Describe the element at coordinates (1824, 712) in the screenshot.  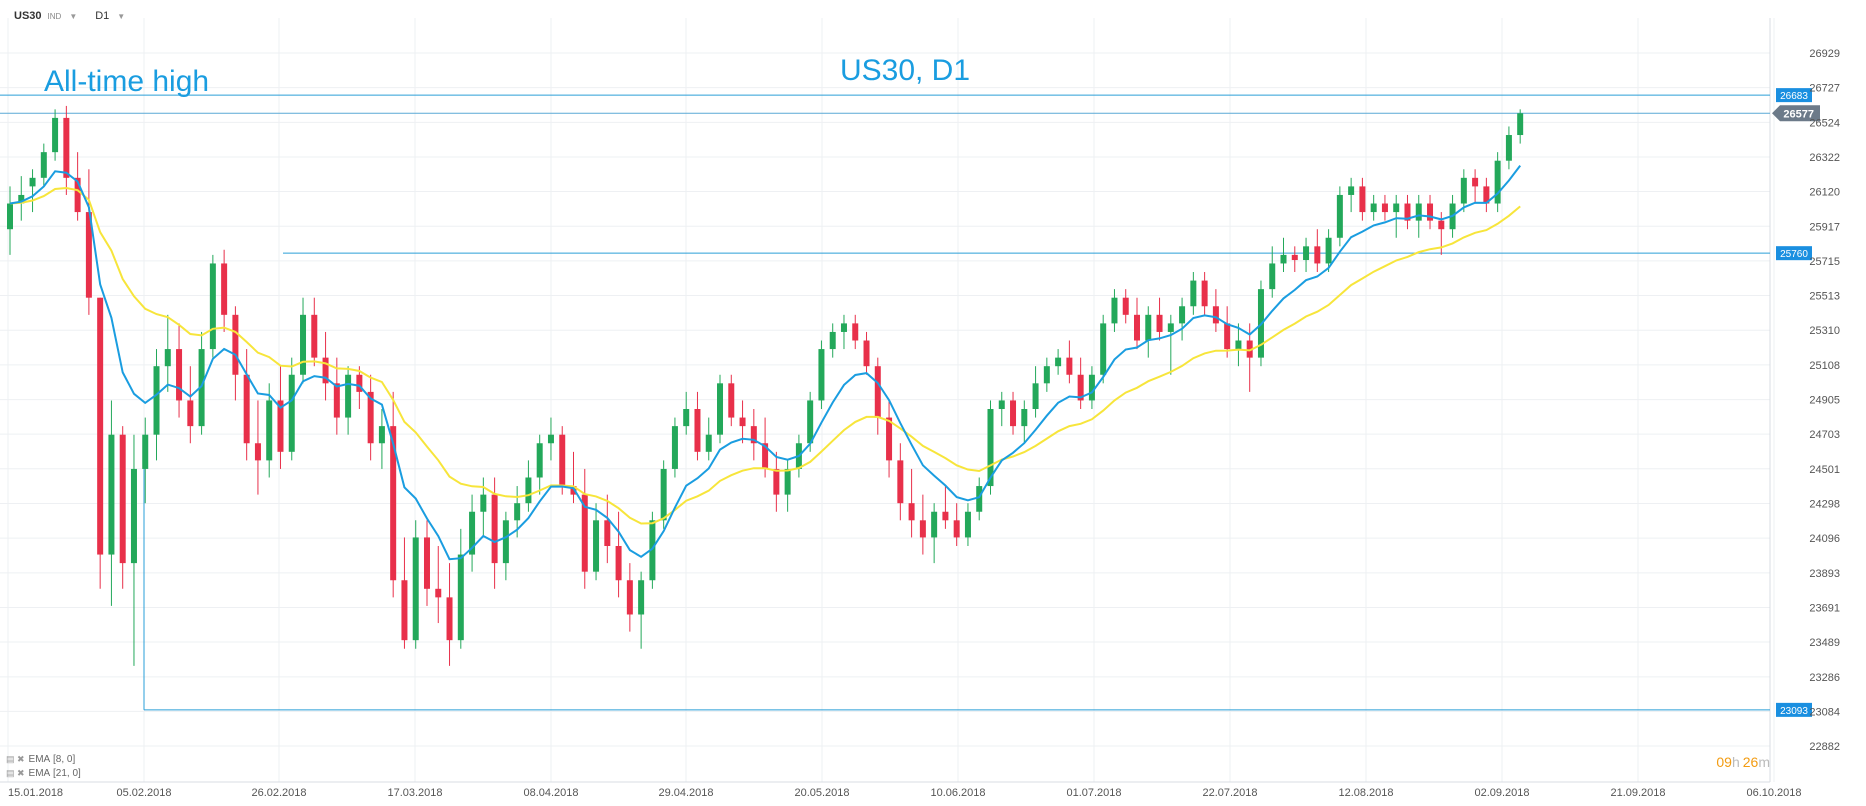
I see `y-tick-label: 23084` at that location.